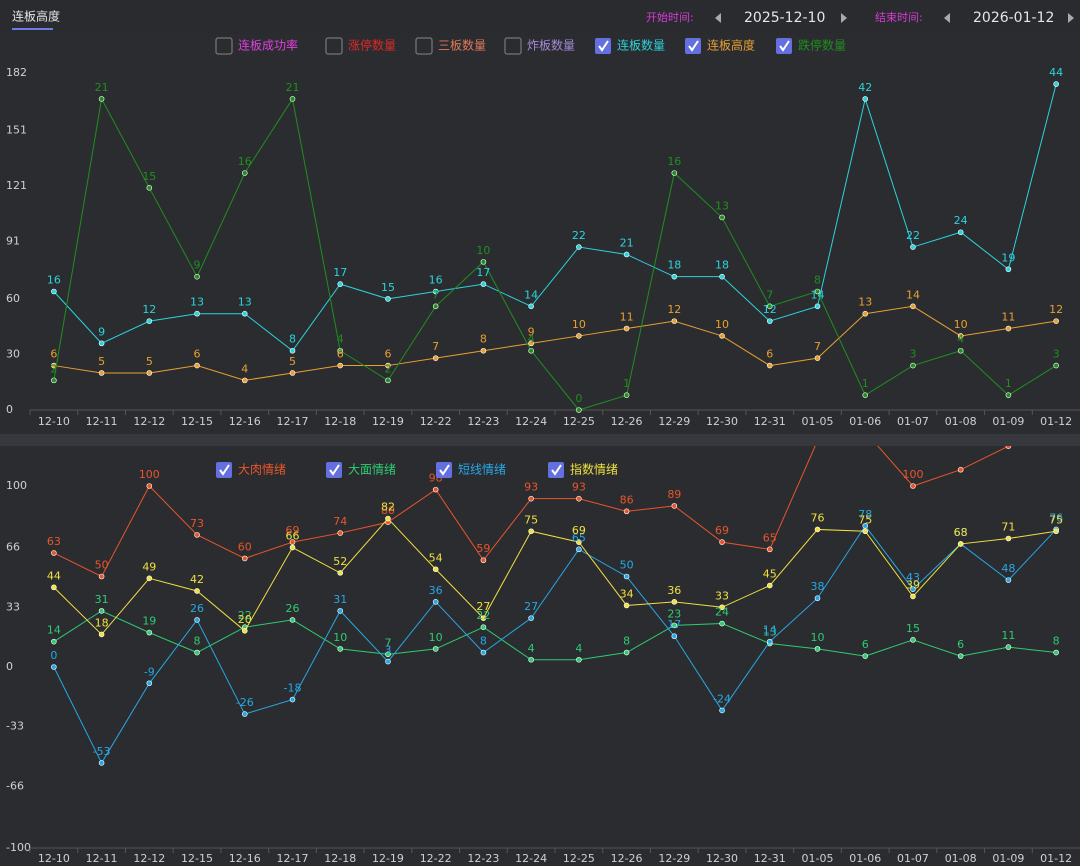 This screenshot has width=1080, height=866. What do you see at coordinates (340, 599) in the screenshot?
I see `data-label: 31` at bounding box center [340, 599].